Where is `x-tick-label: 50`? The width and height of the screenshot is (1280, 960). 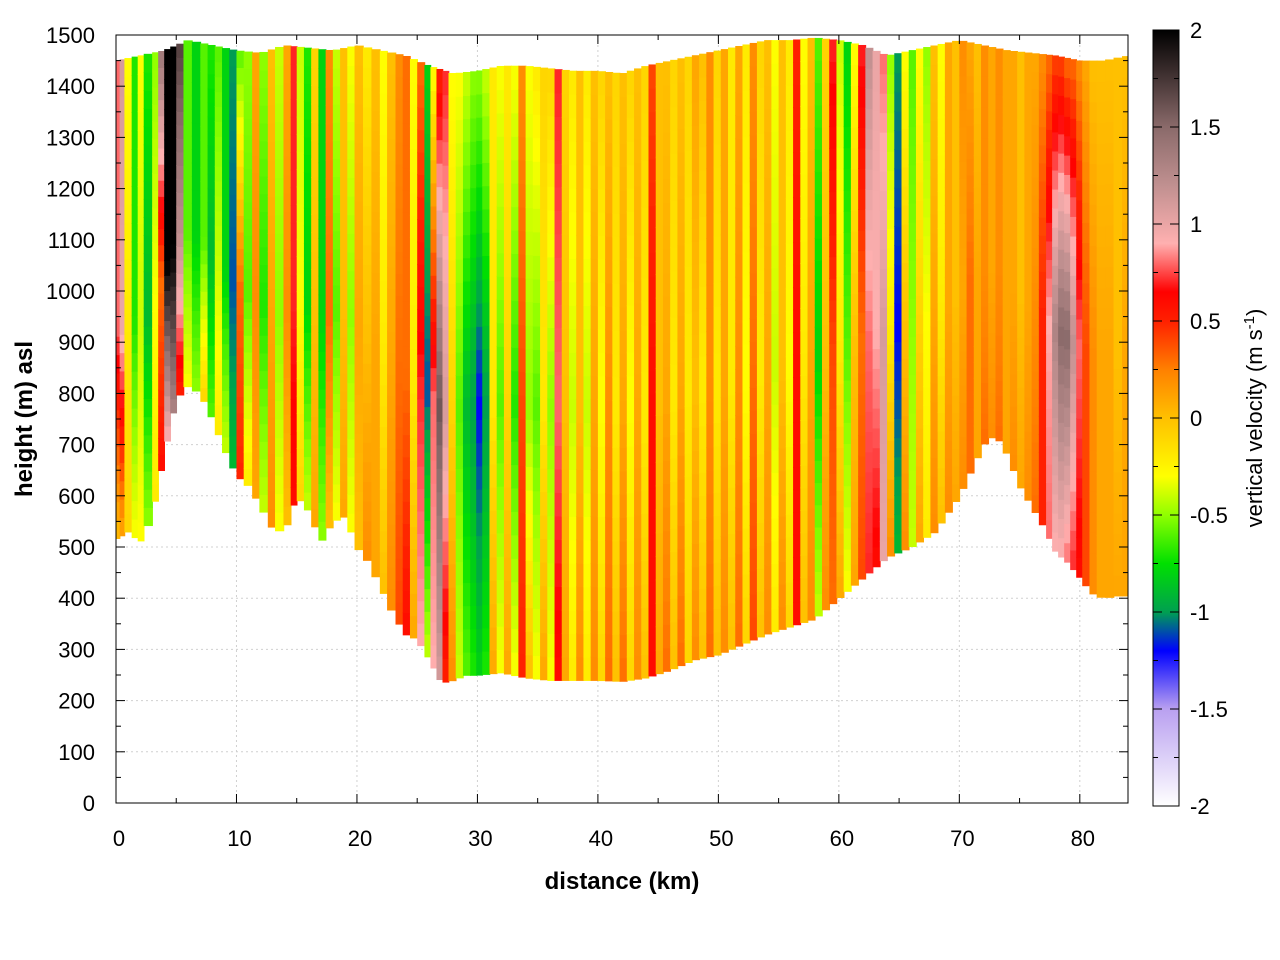
x-tick-label: 50 is located at coordinates (721, 838).